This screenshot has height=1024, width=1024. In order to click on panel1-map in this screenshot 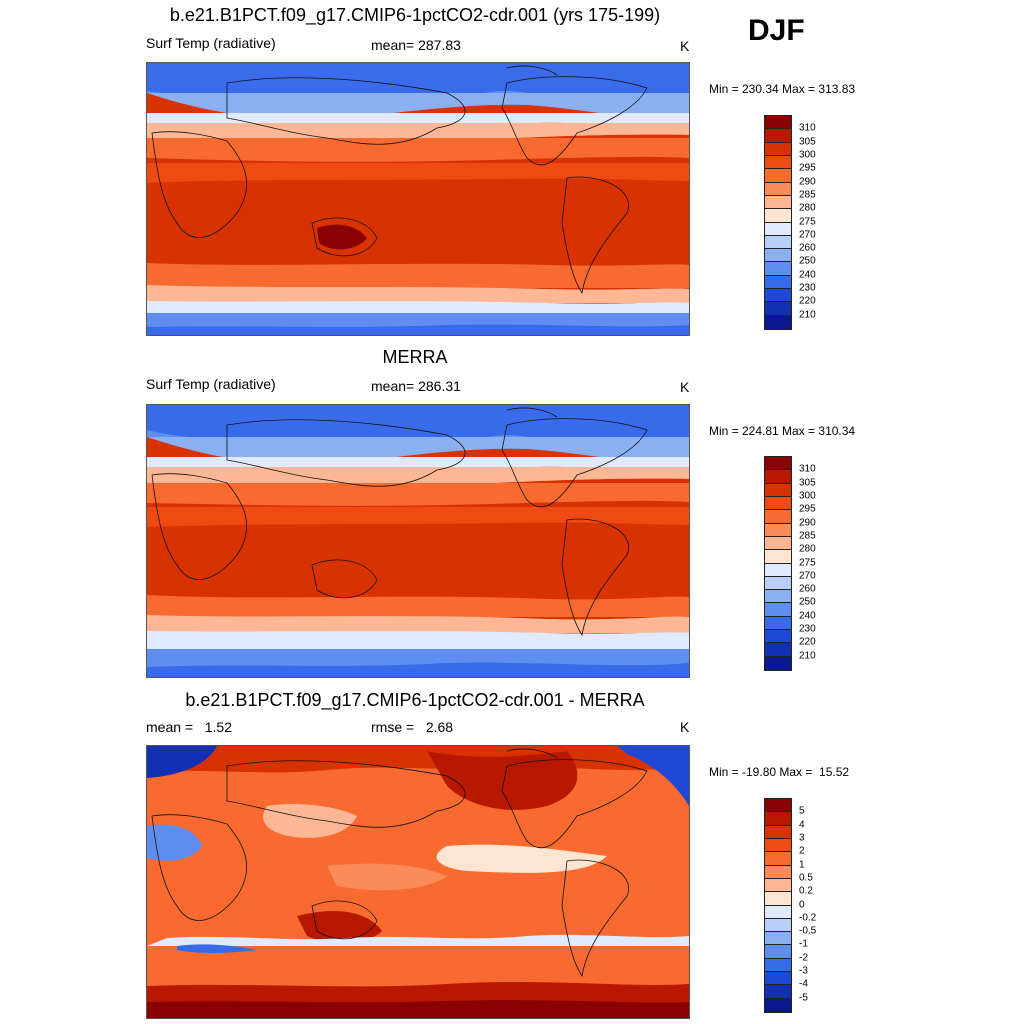, I will do `click(418, 199)`.